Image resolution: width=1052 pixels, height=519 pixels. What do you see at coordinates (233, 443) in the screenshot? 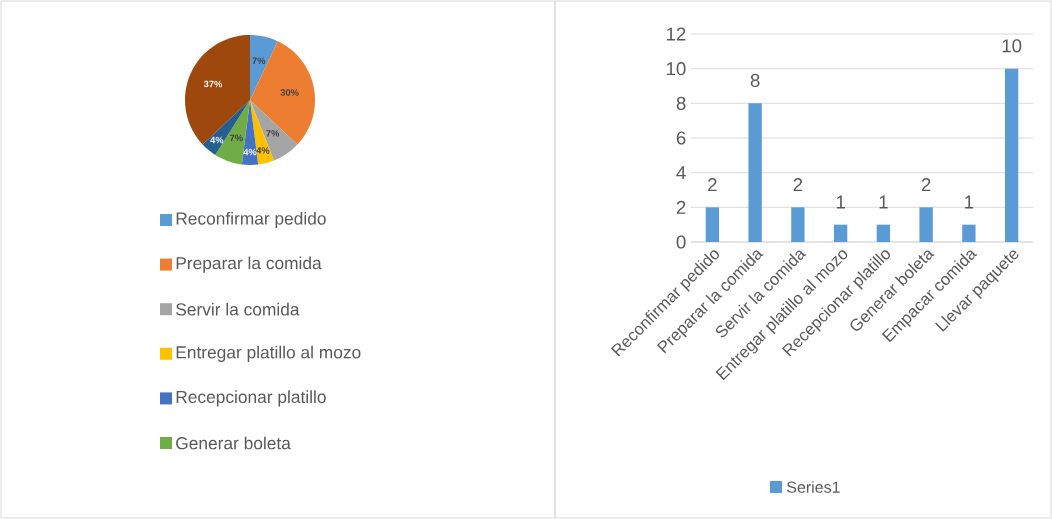
I see `legend-label: Generar boleta` at bounding box center [233, 443].